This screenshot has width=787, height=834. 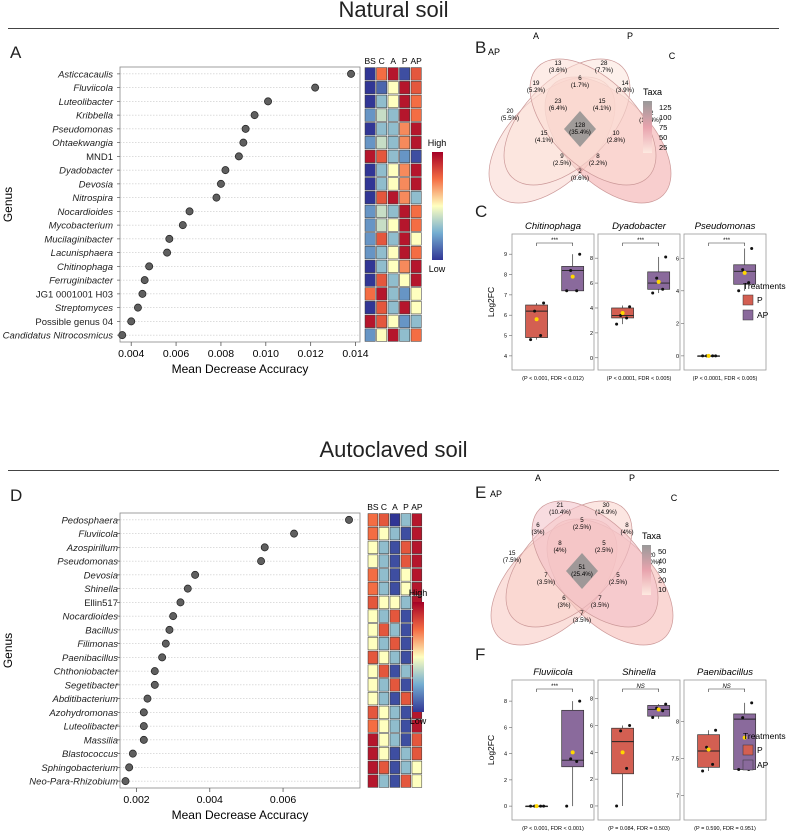 I want to click on venn-core-region, so click(x=582, y=571).